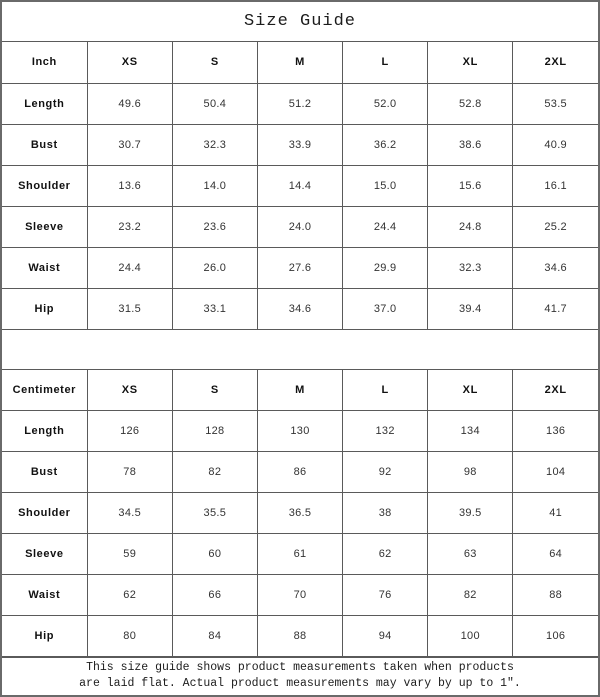 The image size is (600, 697). Describe the element at coordinates (129, 103) in the screenshot. I see `cell-value: 49.6` at that location.